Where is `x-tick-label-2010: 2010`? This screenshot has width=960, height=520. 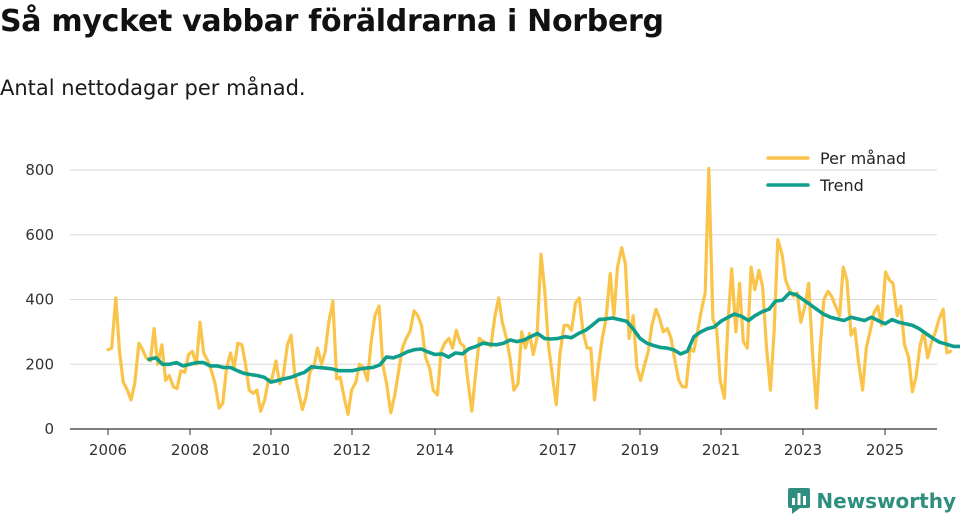
x-tick-label-2010: 2010 is located at coordinates (271, 450).